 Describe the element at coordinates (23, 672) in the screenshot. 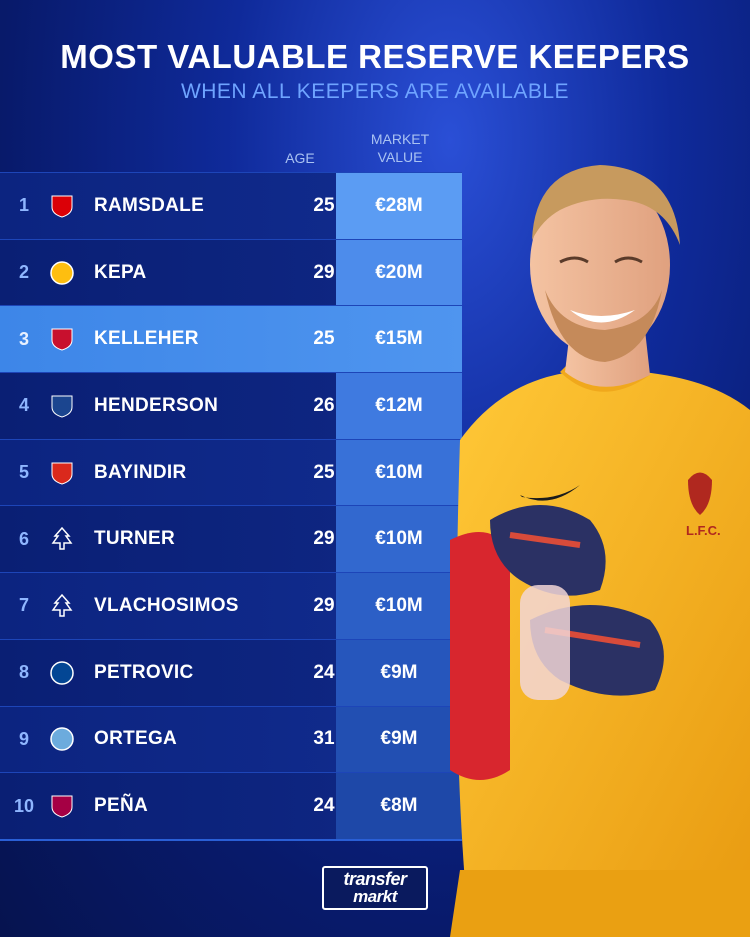

I see `row-rank: 8` at that location.